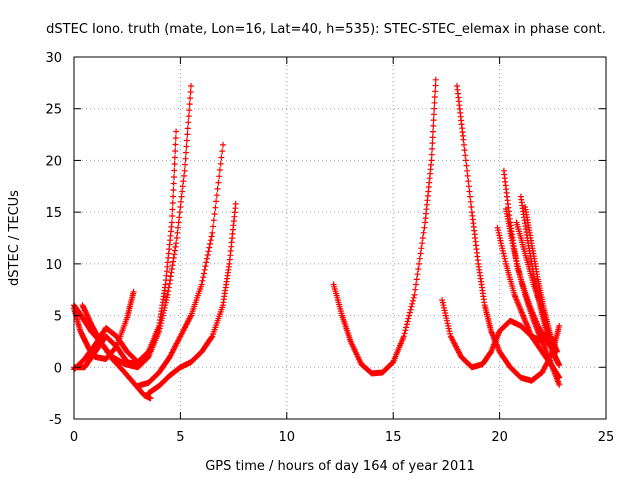 Image resolution: width=640 pixels, height=480 pixels. I want to click on y-tick-label: -5, so click(55, 420).